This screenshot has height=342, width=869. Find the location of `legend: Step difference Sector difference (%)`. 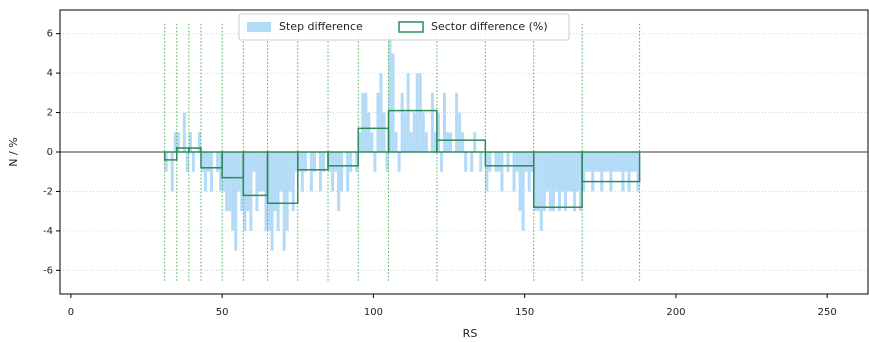

legend: Step difference Sector difference (%) is located at coordinates (404, 27).